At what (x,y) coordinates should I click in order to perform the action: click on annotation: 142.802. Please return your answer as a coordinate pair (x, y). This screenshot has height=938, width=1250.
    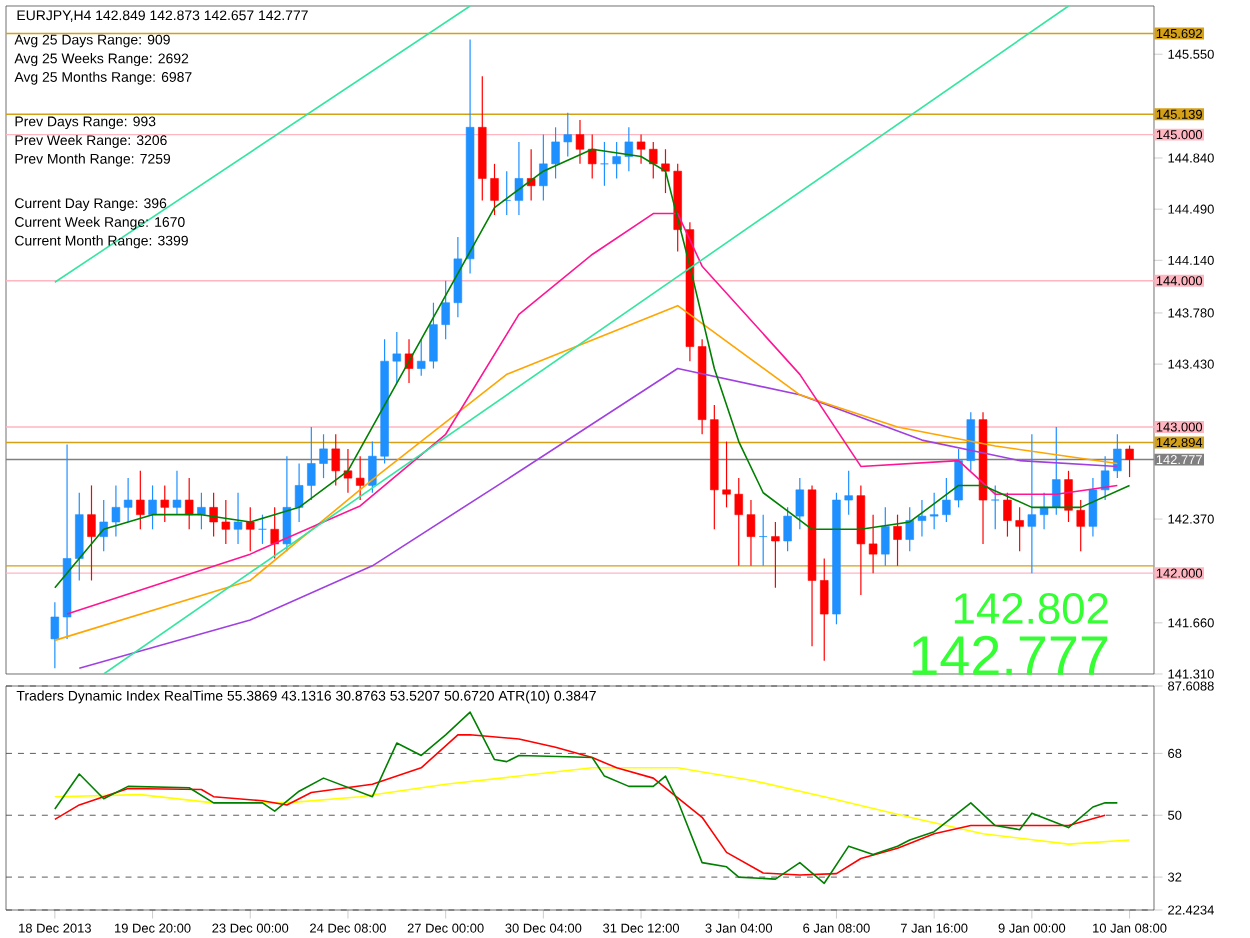
    Looking at the image, I should click on (1031, 608).